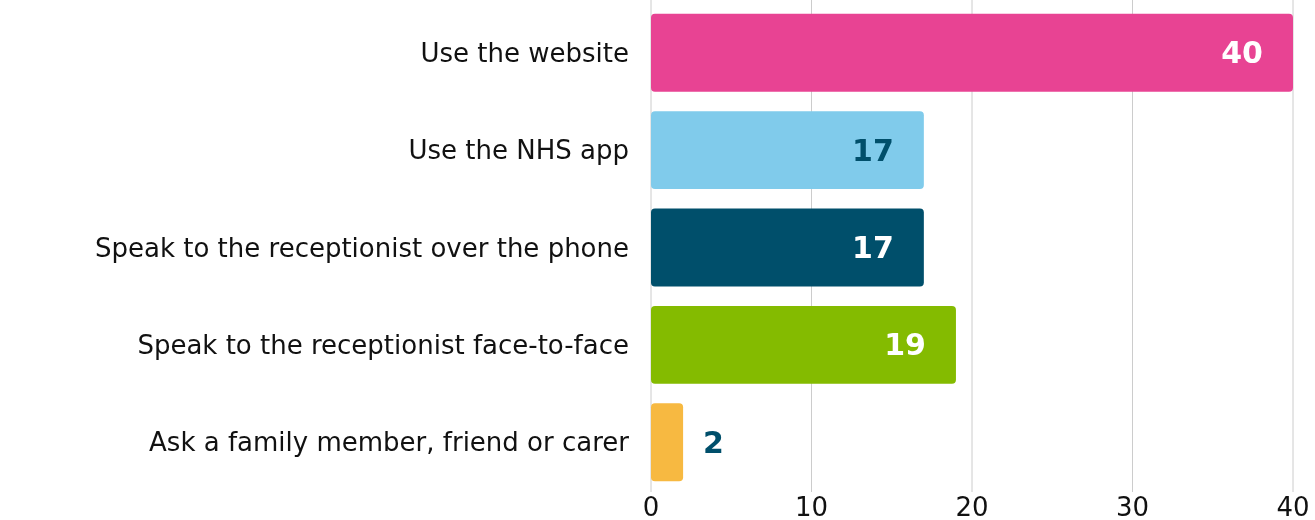  I want to click on y-tick-label: Use the NHS app, so click(518, 150).